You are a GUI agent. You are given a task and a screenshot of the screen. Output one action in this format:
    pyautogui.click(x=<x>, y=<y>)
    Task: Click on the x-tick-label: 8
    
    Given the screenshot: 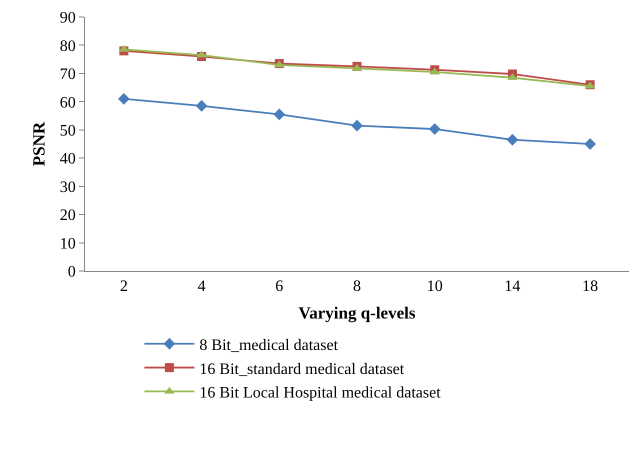 What is the action you would take?
    pyautogui.click(x=357, y=287)
    